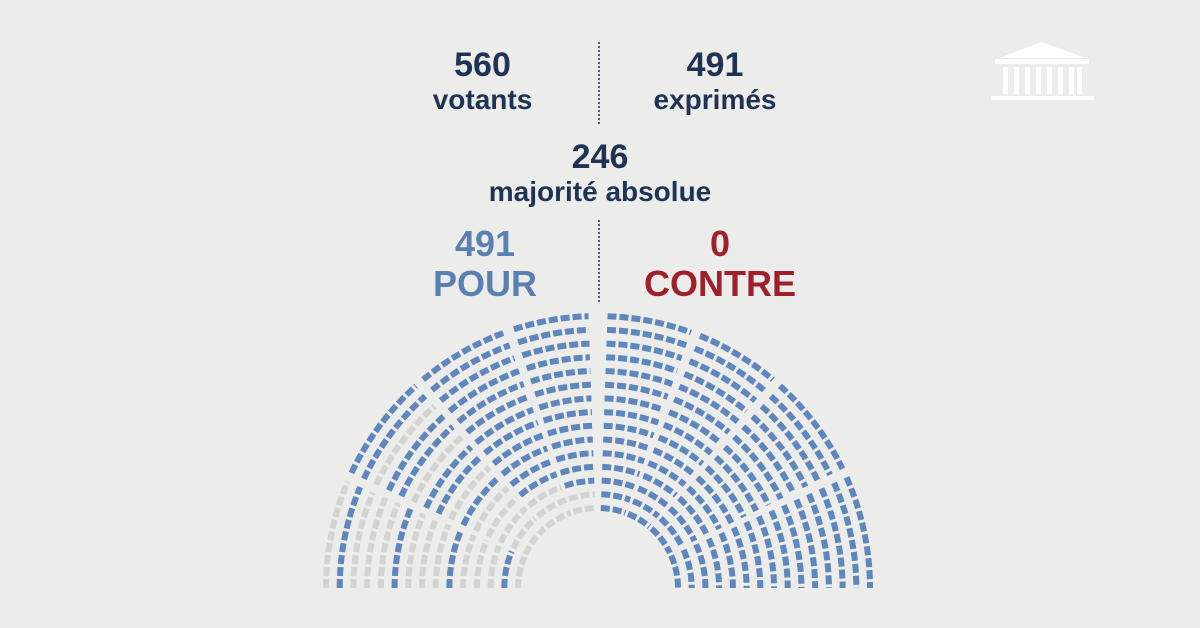 Image resolution: width=1200 pixels, height=628 pixels. What do you see at coordinates (715, 81) in the screenshot?
I see `exprimes-stat: 491 exprimés` at bounding box center [715, 81].